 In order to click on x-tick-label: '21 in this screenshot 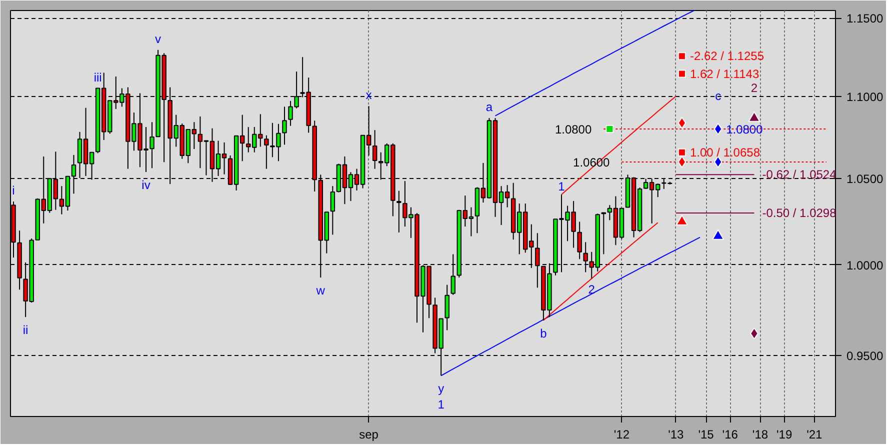, I will do `click(814, 435)`.